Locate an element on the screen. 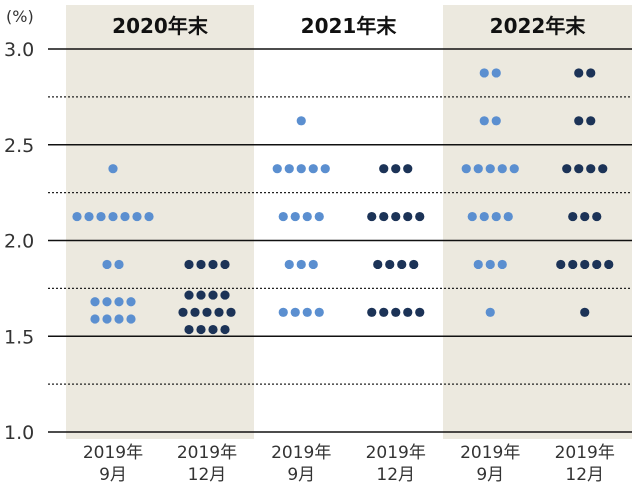 The width and height of the screenshot is (640, 487). y-tick-label-3: 2.0 is located at coordinates (19, 242).